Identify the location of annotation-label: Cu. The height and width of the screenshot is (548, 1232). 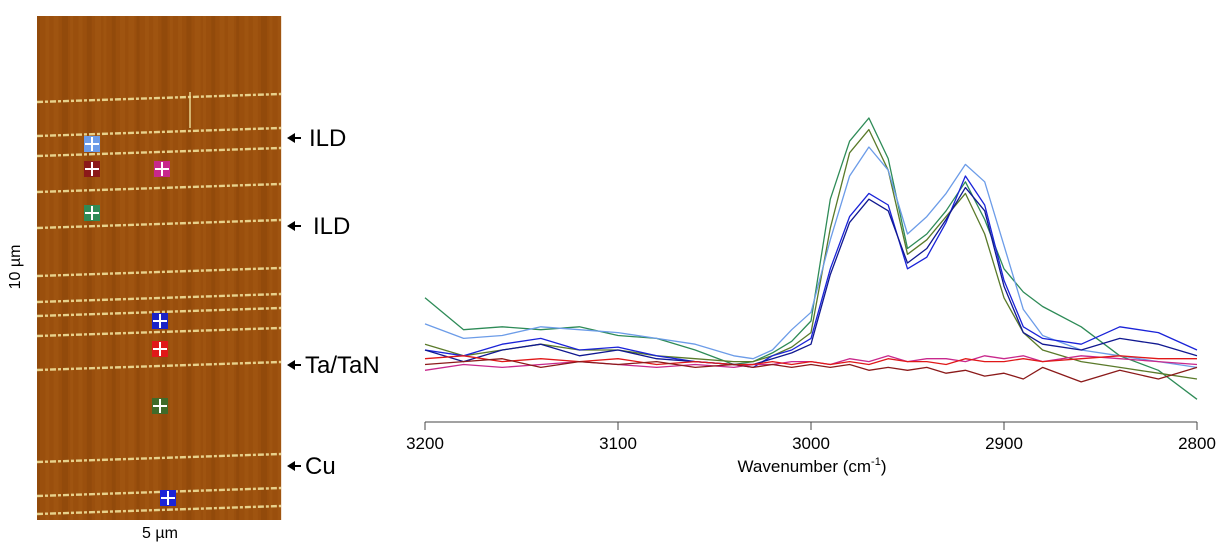
(320, 466).